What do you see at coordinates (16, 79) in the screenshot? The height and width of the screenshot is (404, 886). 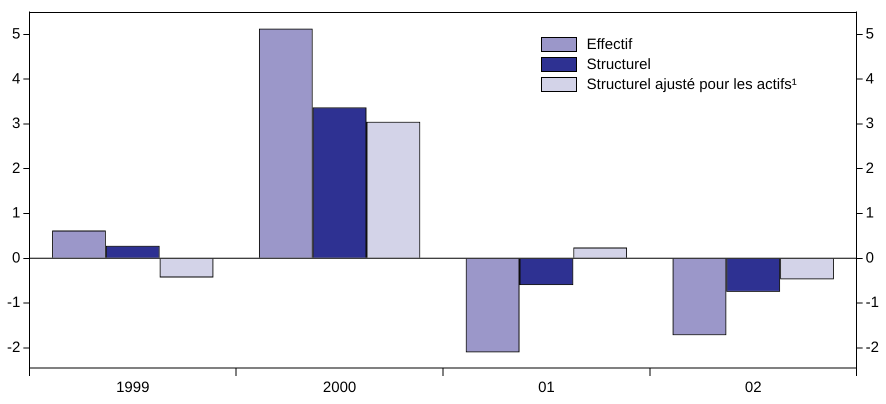 I see `y-tick-label: 4` at bounding box center [16, 79].